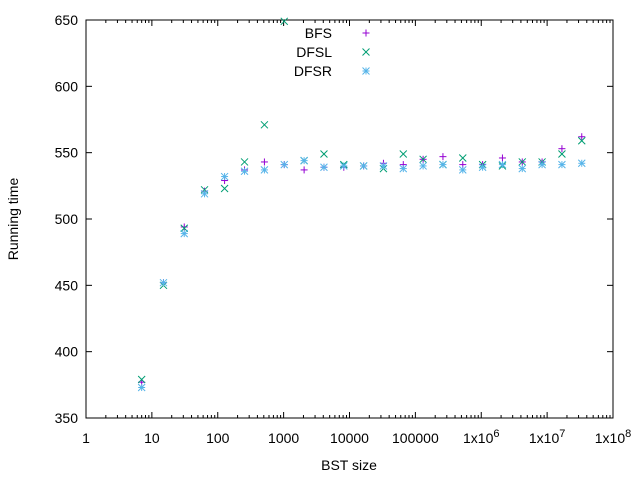  Describe the element at coordinates (67, 219) in the screenshot. I see `y-tick-label: 500` at that location.